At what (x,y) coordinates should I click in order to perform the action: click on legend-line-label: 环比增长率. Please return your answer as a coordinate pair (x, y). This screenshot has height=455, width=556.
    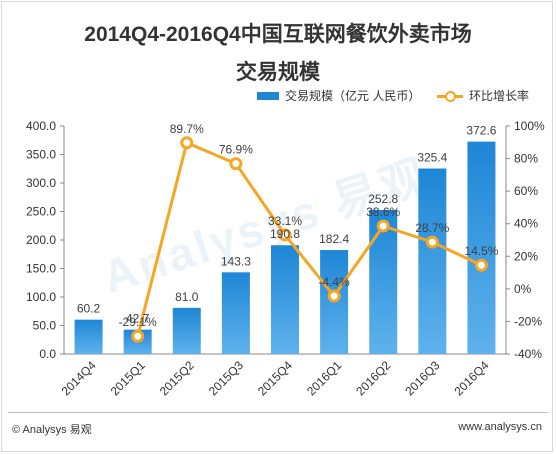
    Looking at the image, I should click on (499, 96).